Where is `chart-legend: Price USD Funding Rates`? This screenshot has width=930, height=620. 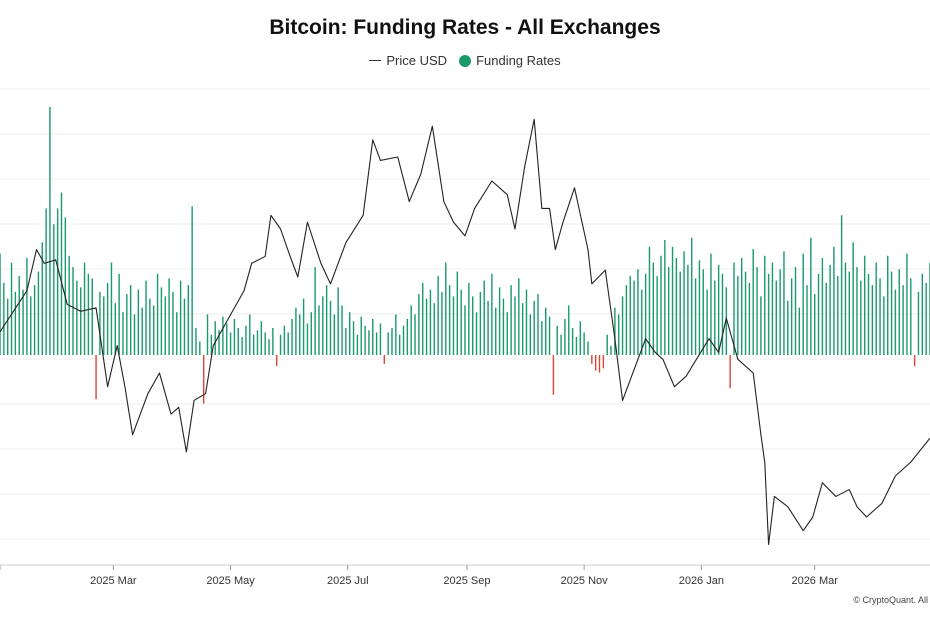
chart-legend: Price USD Funding Rates is located at coordinates (465, 60).